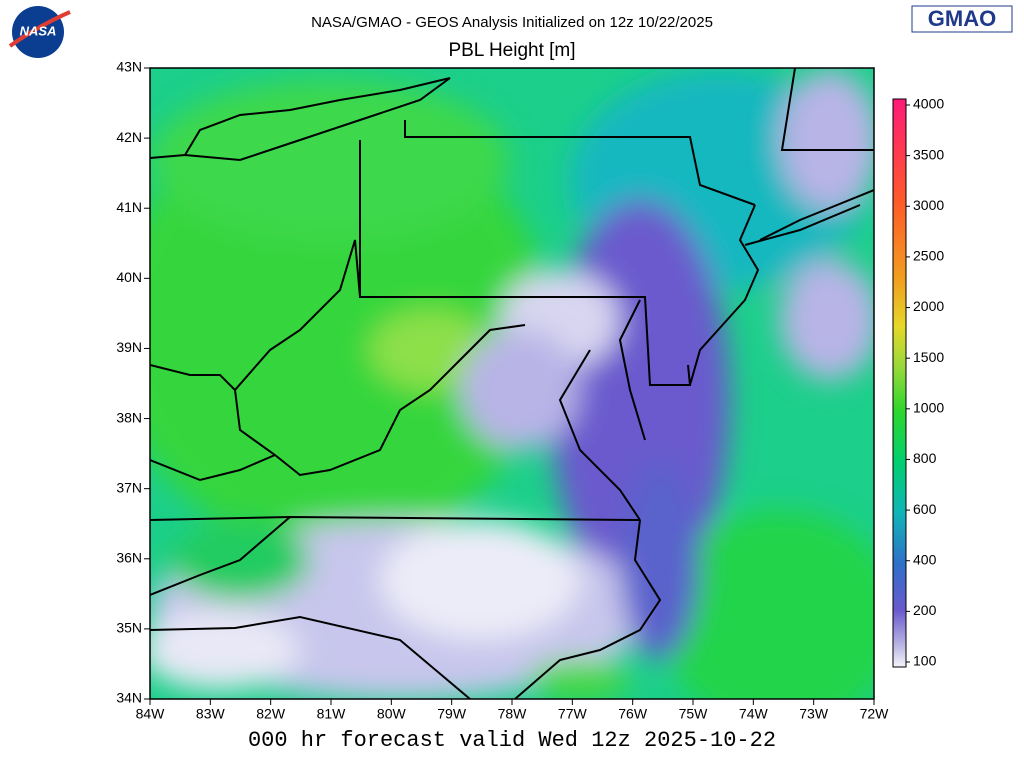 The height and width of the screenshot is (768, 1024). I want to click on lat-label: 38N, so click(129, 417).